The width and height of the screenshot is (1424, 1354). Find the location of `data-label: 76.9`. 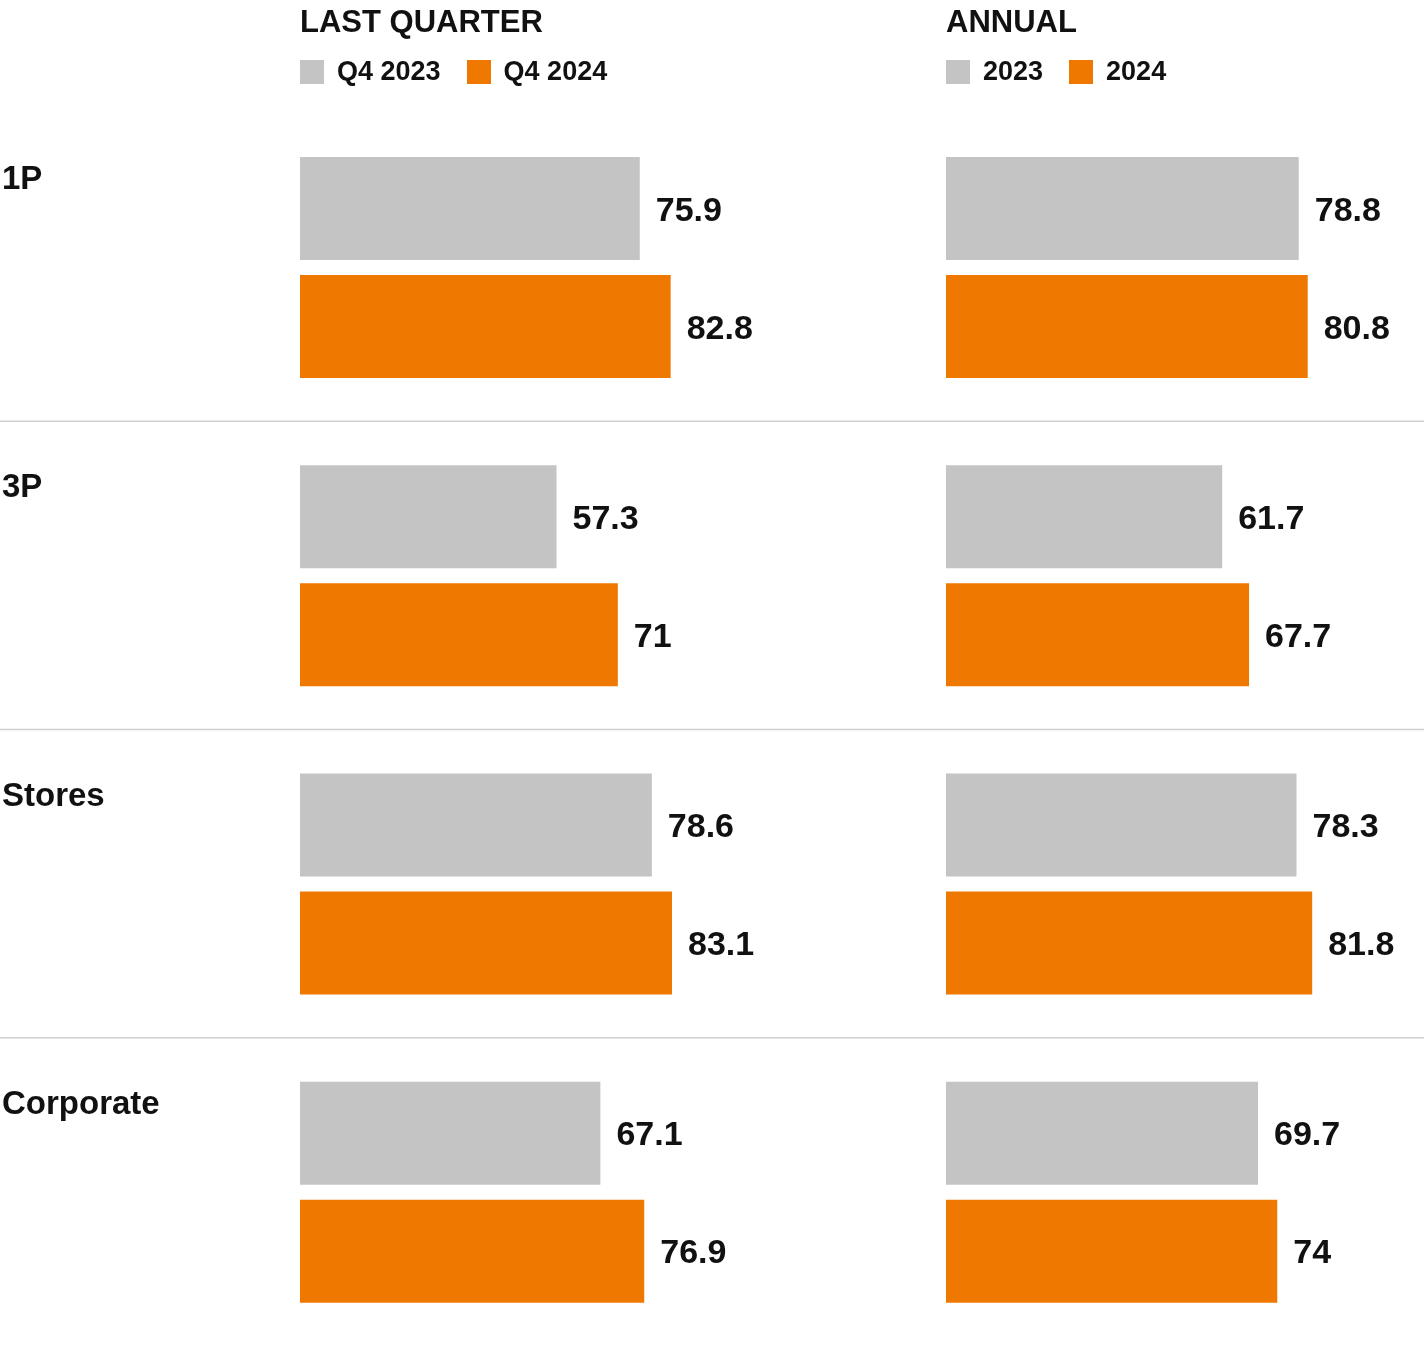

data-label: 76.9 is located at coordinates (693, 1251).